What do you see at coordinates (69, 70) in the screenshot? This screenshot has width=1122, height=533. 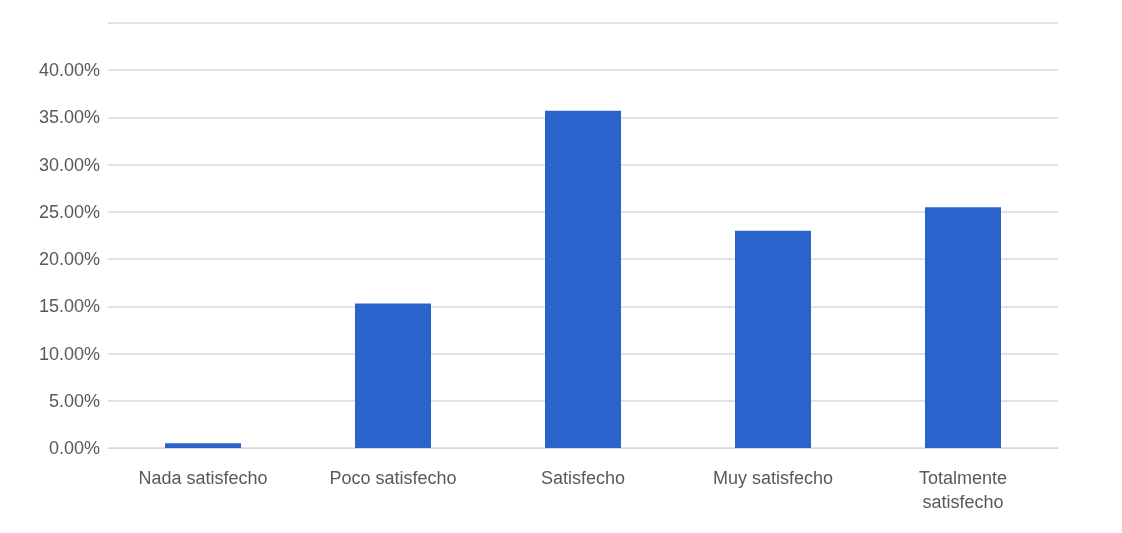 I see `y-tick-label: 40.00%` at bounding box center [69, 70].